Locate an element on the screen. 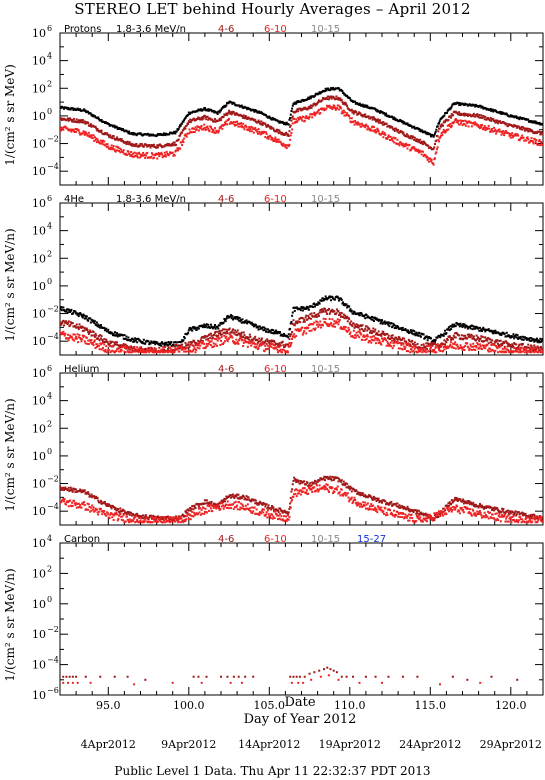 This screenshot has height=780, width=545. y-tick-label: 10 is located at coordinates (39, 171).